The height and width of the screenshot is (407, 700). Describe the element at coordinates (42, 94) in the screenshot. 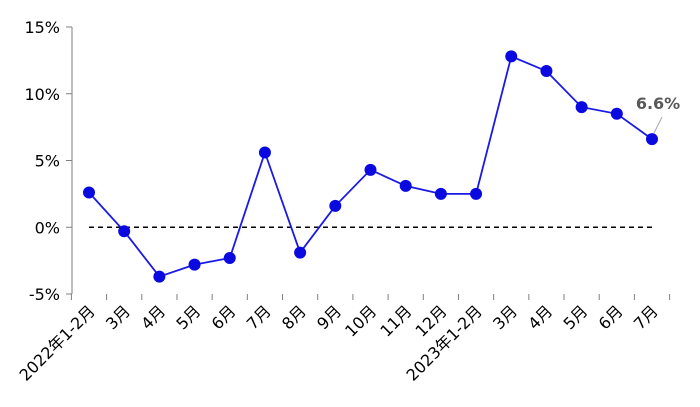

I see `y-tick-label: 10%` at that location.